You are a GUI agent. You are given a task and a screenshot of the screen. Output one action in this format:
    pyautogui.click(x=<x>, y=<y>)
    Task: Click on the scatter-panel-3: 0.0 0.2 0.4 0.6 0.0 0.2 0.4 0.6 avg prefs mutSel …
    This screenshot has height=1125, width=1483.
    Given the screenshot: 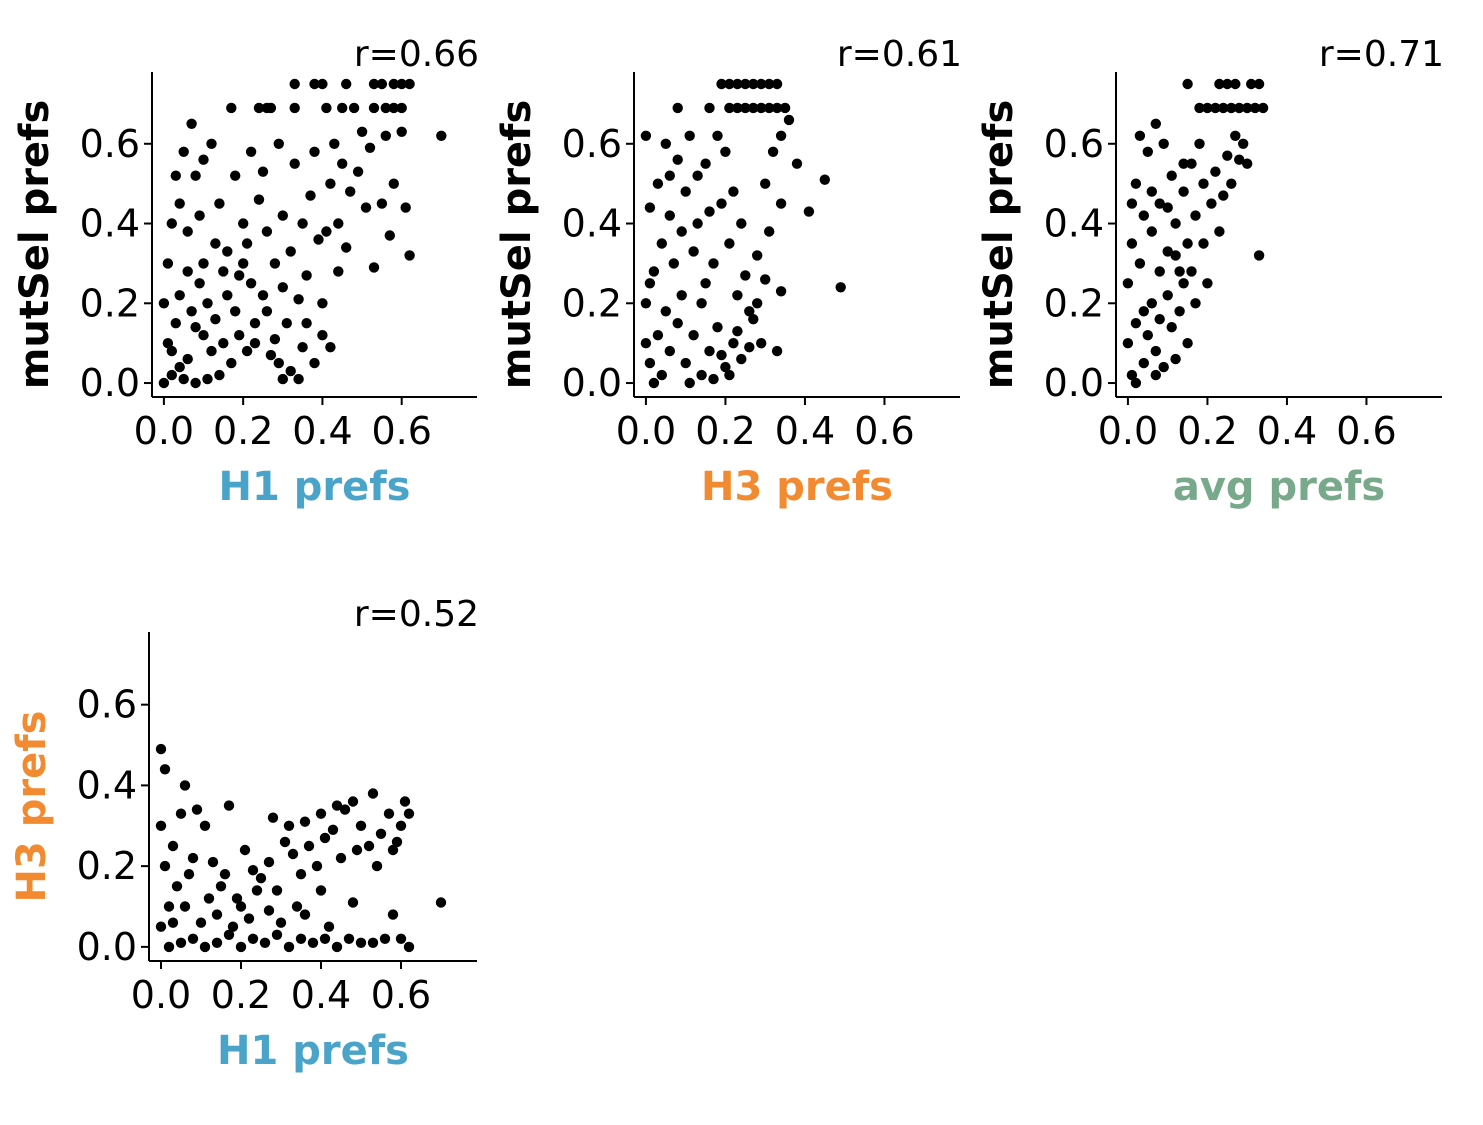 What is the action you would take?
    pyautogui.click(x=1210, y=272)
    